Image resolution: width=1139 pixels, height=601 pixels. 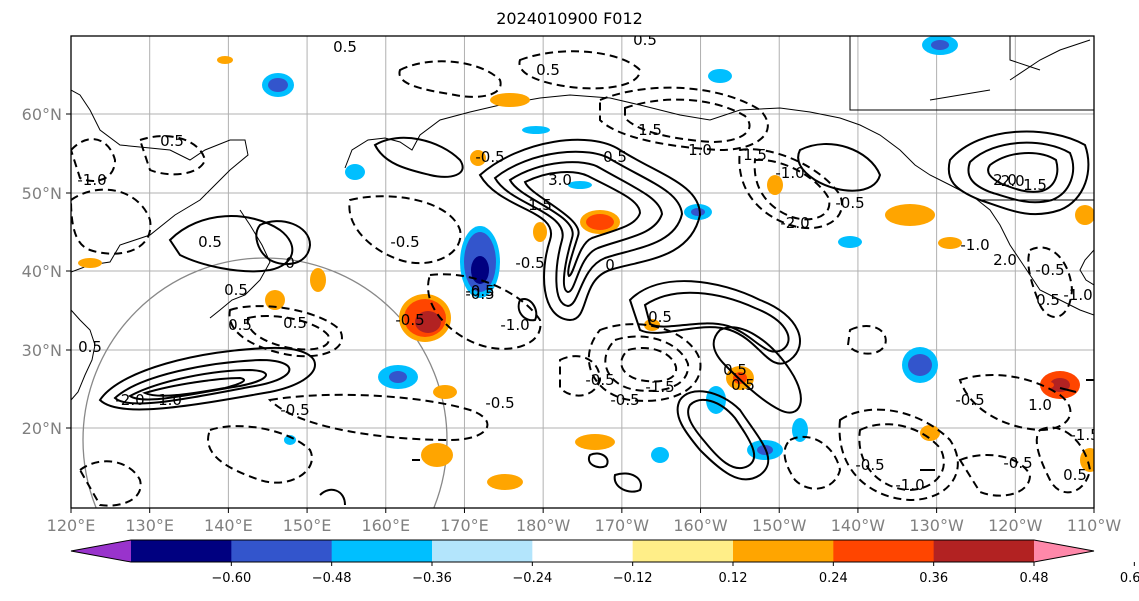 What do you see at coordinates (1094, 525) in the screenshot?
I see `lon-tick-label: 110°W` at bounding box center [1094, 525].